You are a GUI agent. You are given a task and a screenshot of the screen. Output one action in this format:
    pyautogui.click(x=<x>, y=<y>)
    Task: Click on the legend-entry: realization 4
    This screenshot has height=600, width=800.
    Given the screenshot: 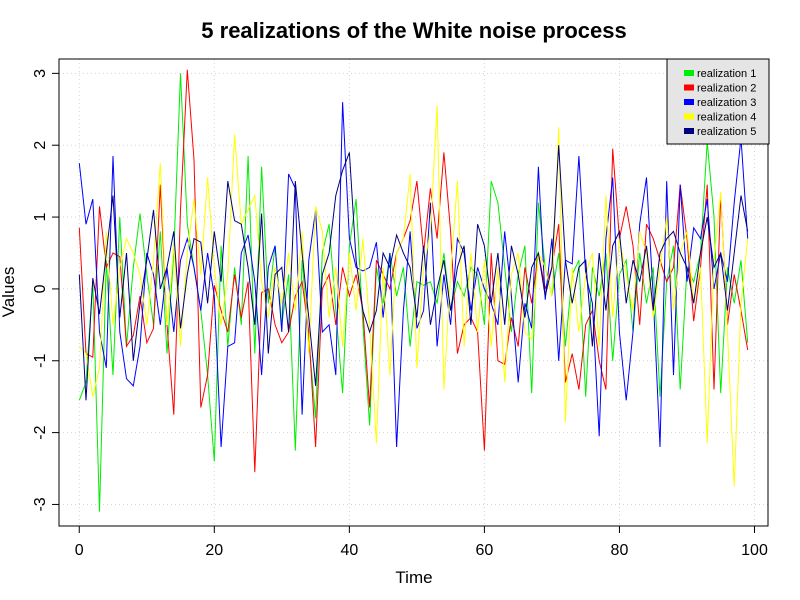 What is the action you would take?
    pyautogui.click(x=726, y=118)
    